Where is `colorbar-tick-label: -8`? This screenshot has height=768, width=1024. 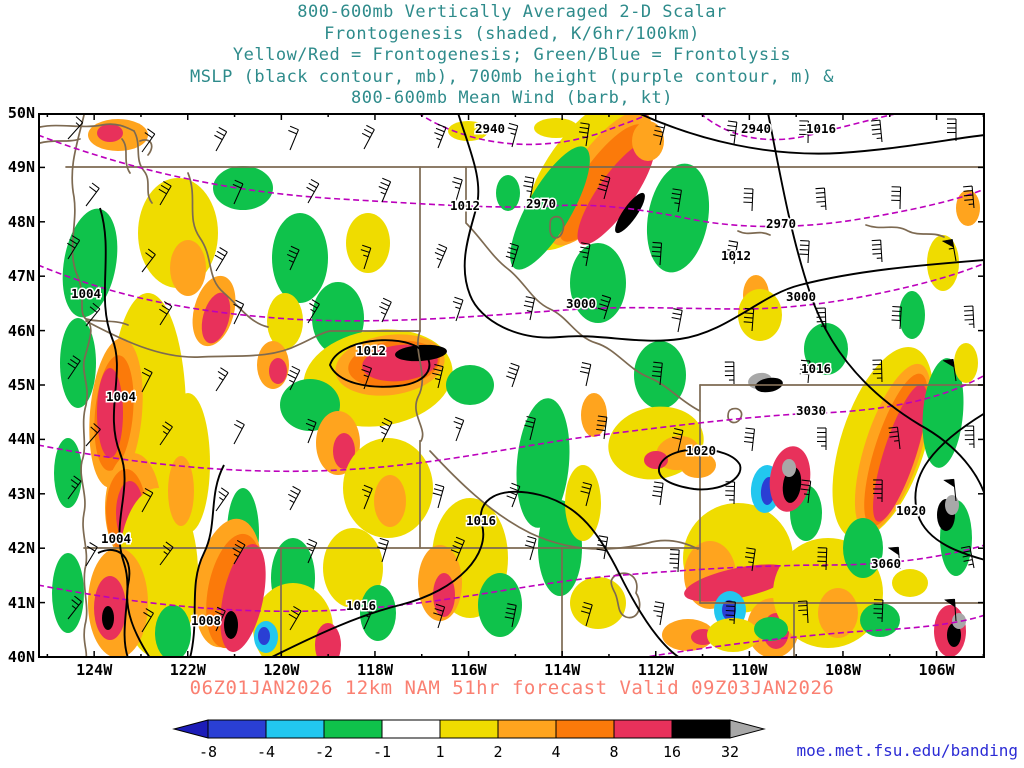 colorbar-tick-label: -8 is located at coordinates (208, 752).